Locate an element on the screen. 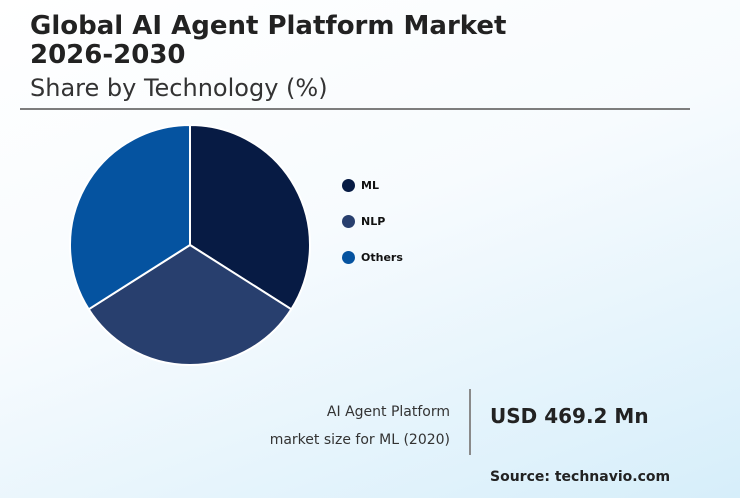  chart-subtitle: Share by Technology (%) is located at coordinates (179, 88).